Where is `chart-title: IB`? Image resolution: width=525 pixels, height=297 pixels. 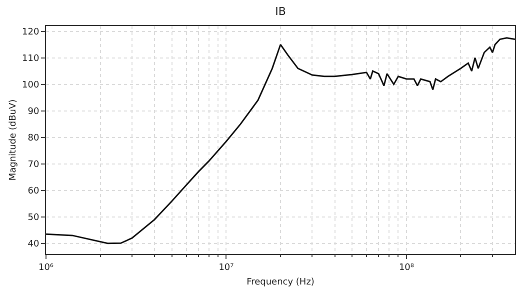
chart-title: IB is located at coordinates (280, 11).